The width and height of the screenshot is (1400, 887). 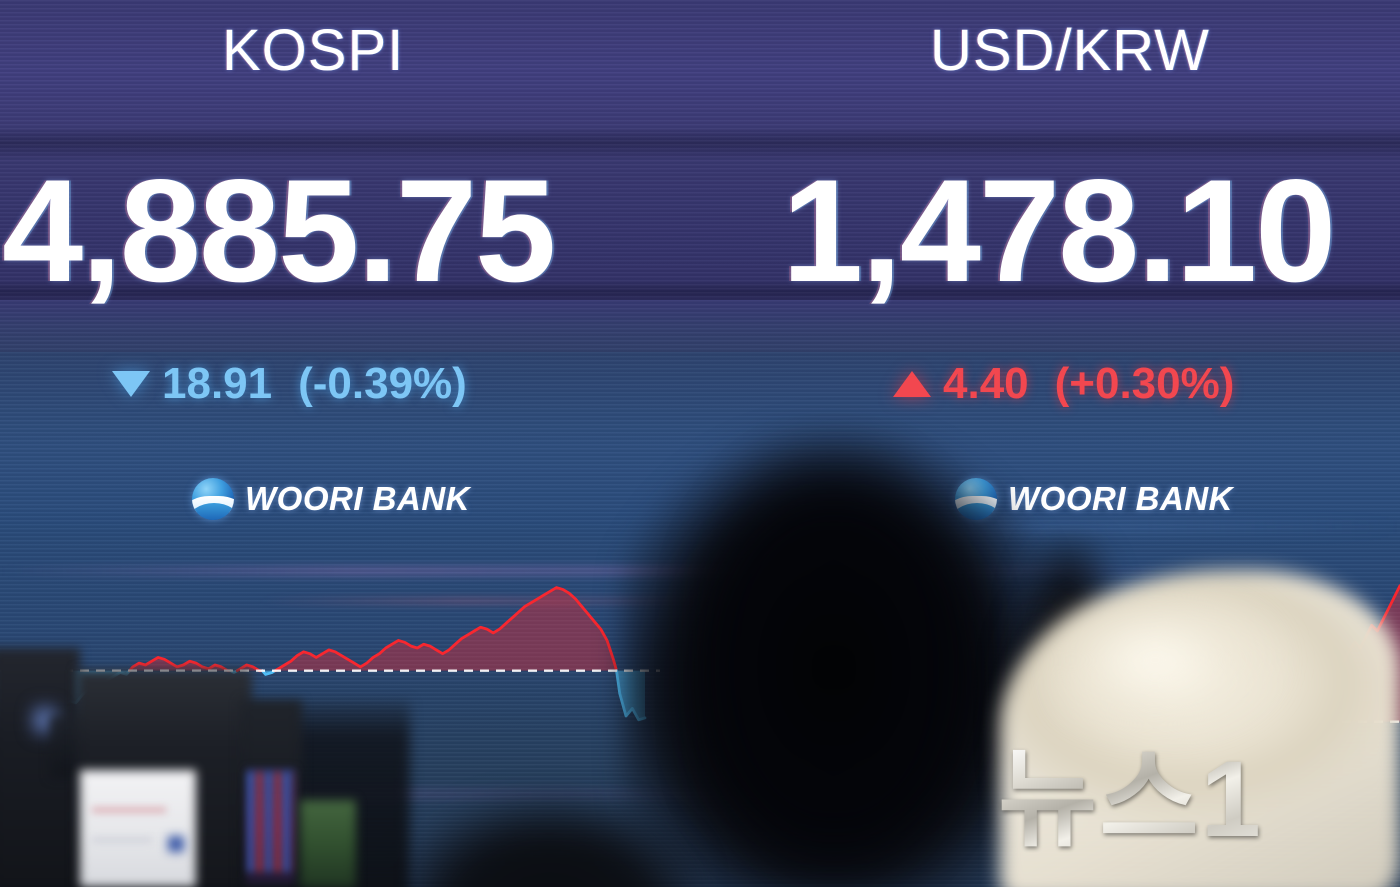 I want to click on woori-bank-logo-kospi: WOORI BANK, so click(x=331, y=499).